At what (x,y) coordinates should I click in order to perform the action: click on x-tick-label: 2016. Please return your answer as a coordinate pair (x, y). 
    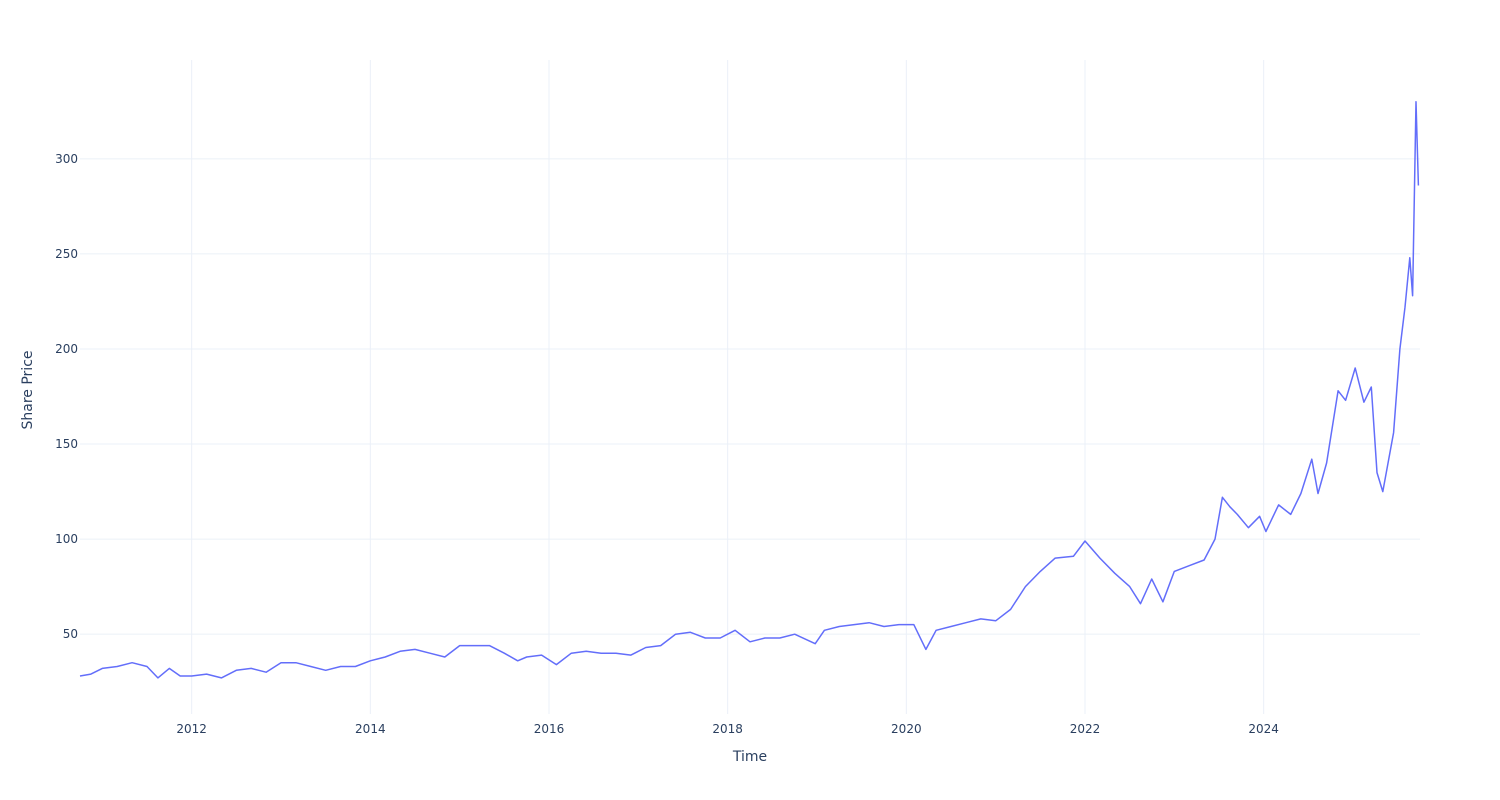
    Looking at the image, I should click on (549, 729).